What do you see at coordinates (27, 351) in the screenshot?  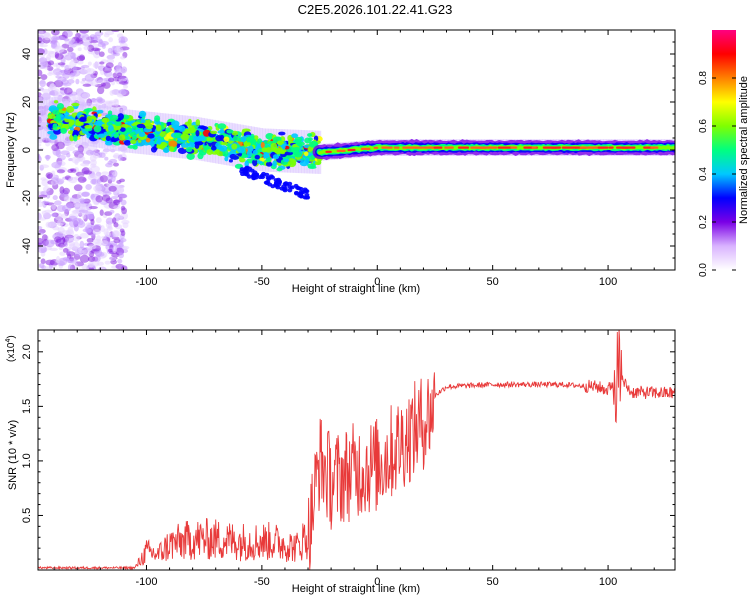 I see `y-tick-label: 2.0` at bounding box center [27, 351].